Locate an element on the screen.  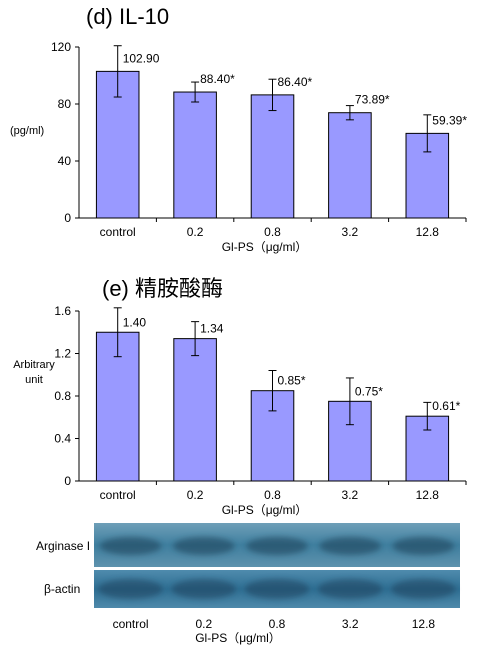
panel-e-y-axis-label-line: Arbitrary is located at coordinates (34, 365).